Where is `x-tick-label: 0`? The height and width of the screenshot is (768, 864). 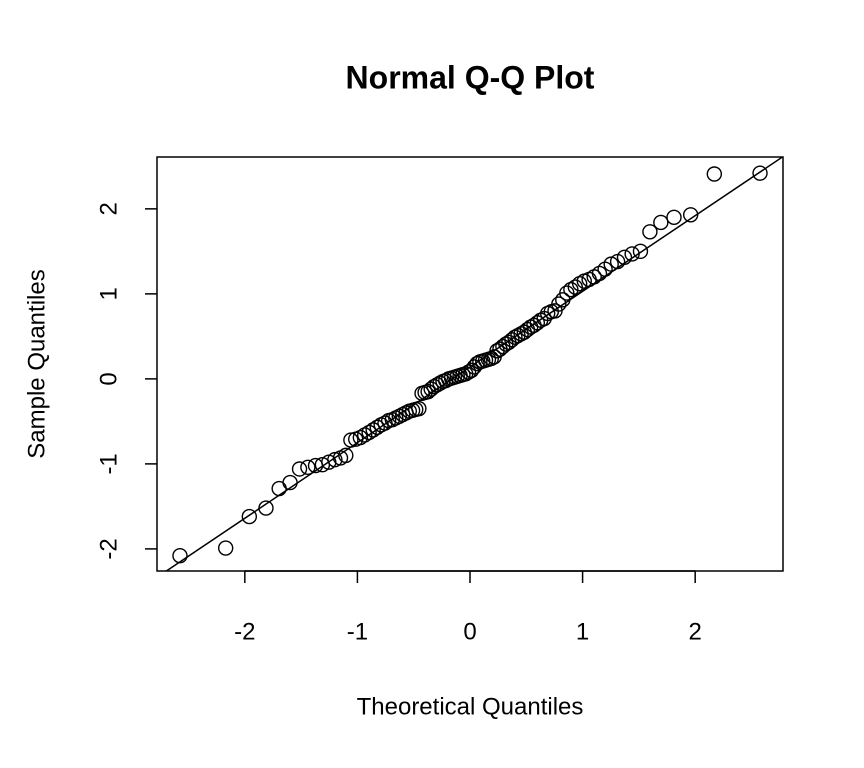 x-tick-label: 0 is located at coordinates (469, 631).